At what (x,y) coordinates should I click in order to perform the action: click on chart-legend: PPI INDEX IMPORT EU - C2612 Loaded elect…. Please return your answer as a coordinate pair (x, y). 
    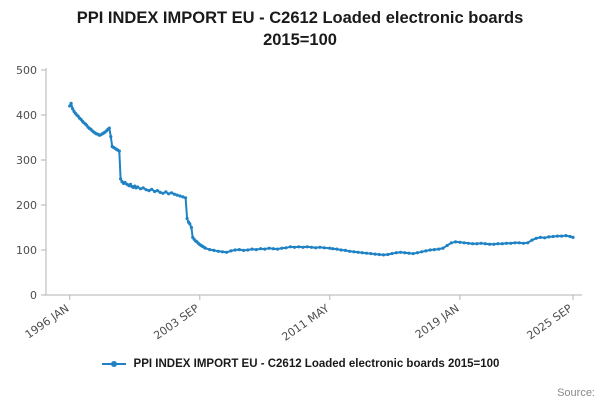
    Looking at the image, I should click on (300, 364).